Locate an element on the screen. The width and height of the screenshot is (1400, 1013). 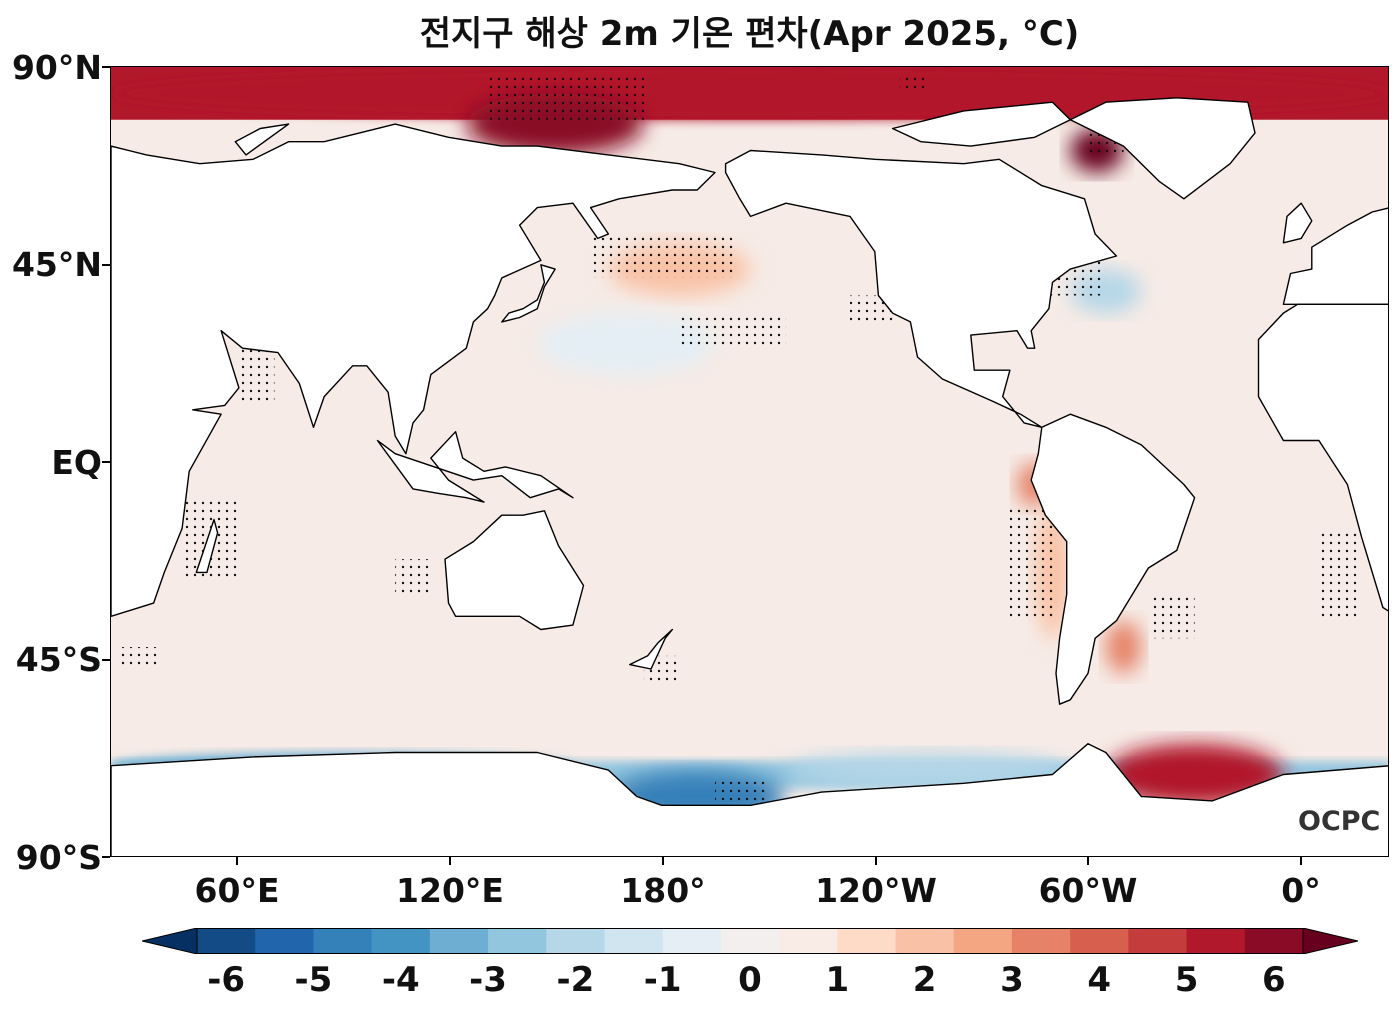
colorbar-extend-max is located at coordinates (1330, 941).